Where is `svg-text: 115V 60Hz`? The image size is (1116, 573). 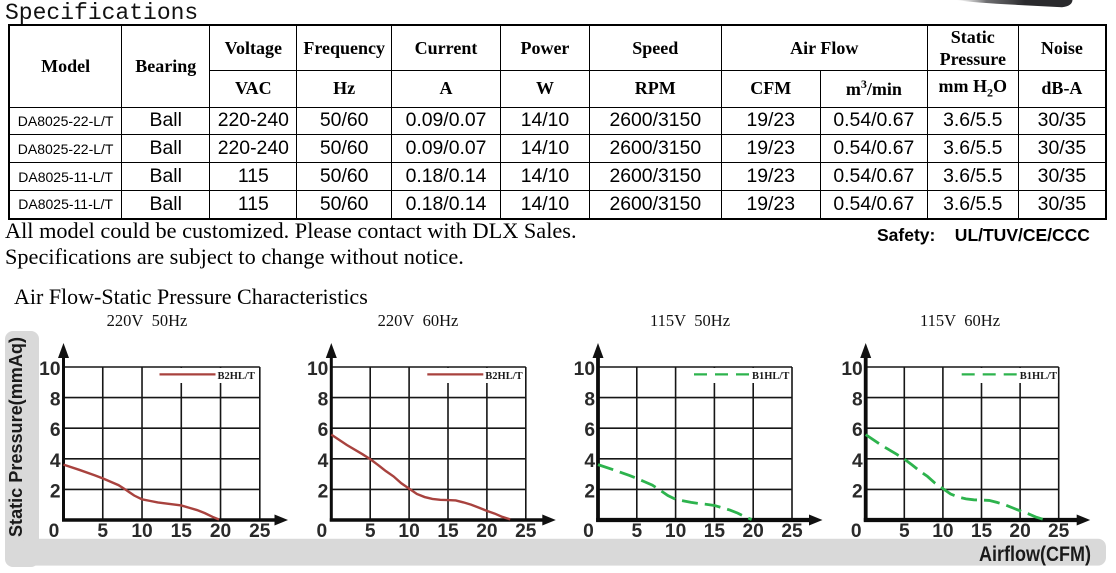 svg-text: 115V 60Hz is located at coordinates (960, 320).